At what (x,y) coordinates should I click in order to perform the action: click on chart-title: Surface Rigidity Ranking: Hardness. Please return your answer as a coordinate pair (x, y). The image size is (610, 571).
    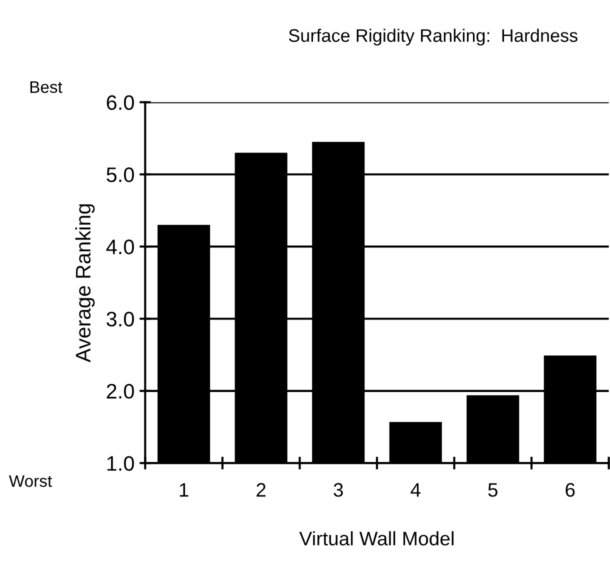
    Looking at the image, I should click on (433, 37).